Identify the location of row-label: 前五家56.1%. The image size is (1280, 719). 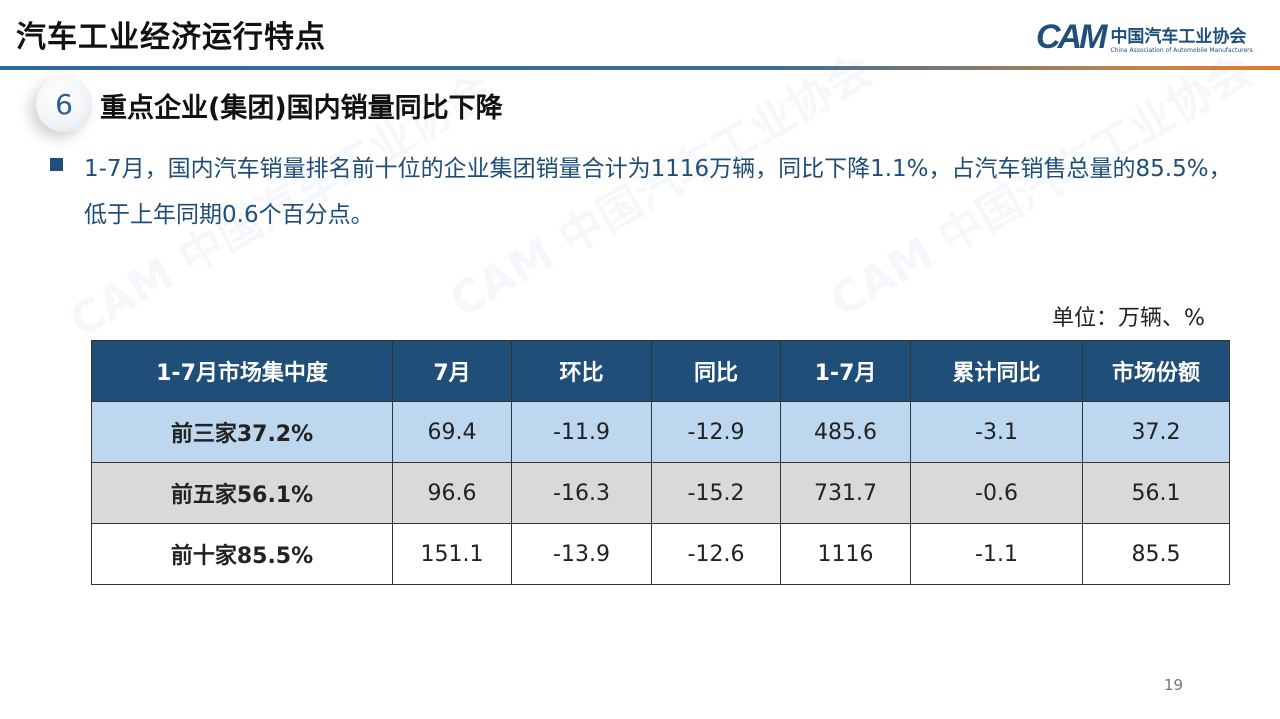
(242, 493).